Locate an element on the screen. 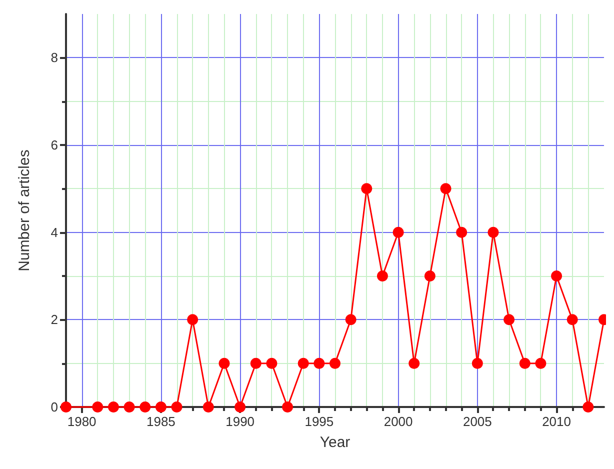  y-tick-label: 4 is located at coordinates (54, 232).